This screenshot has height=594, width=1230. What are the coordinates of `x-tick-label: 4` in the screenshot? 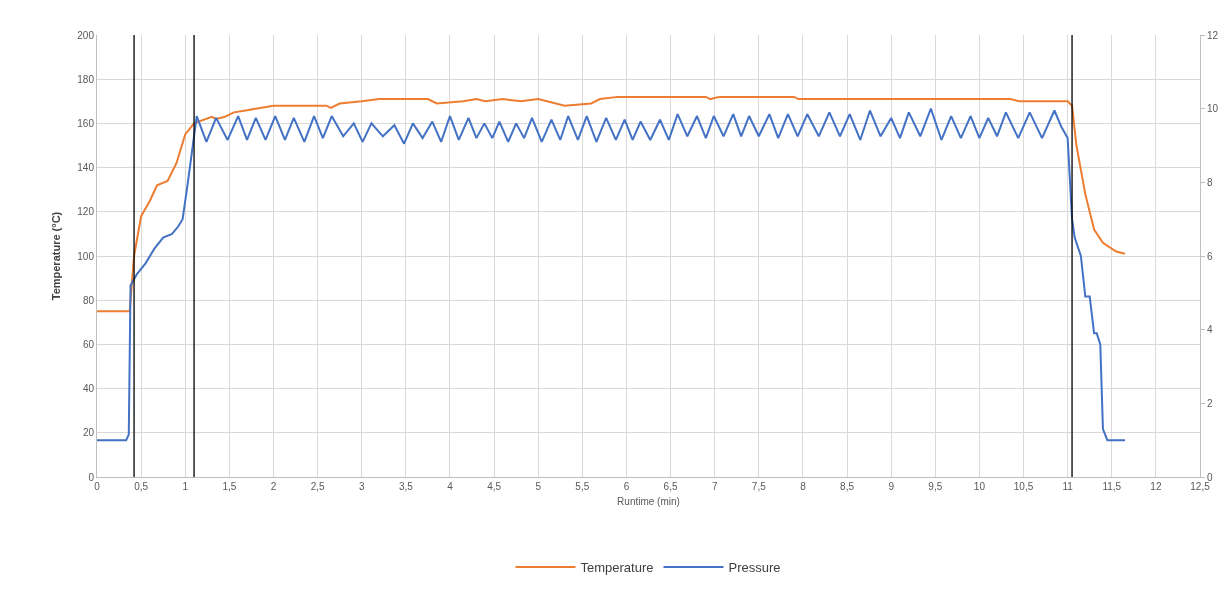 It's located at (450, 486).